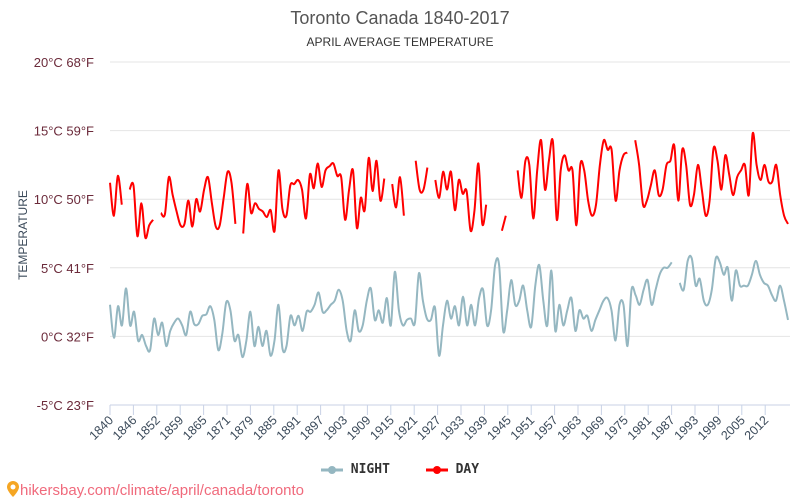 This screenshot has height=500, width=800. Describe the element at coordinates (265, 428) in the screenshot. I see `x-tick-label: 1885` at that location.